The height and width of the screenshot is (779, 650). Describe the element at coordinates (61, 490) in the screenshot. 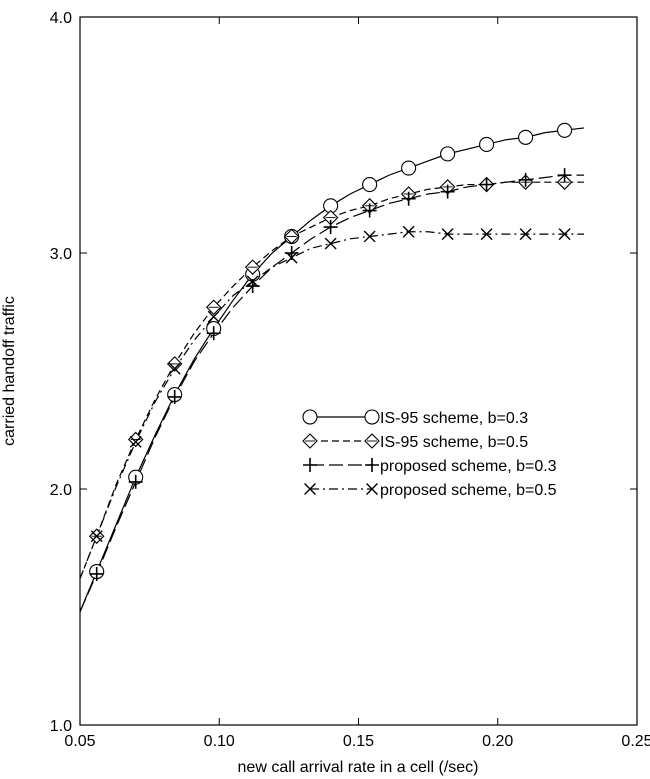

I see `y-tick-label: 2.0` at that location.